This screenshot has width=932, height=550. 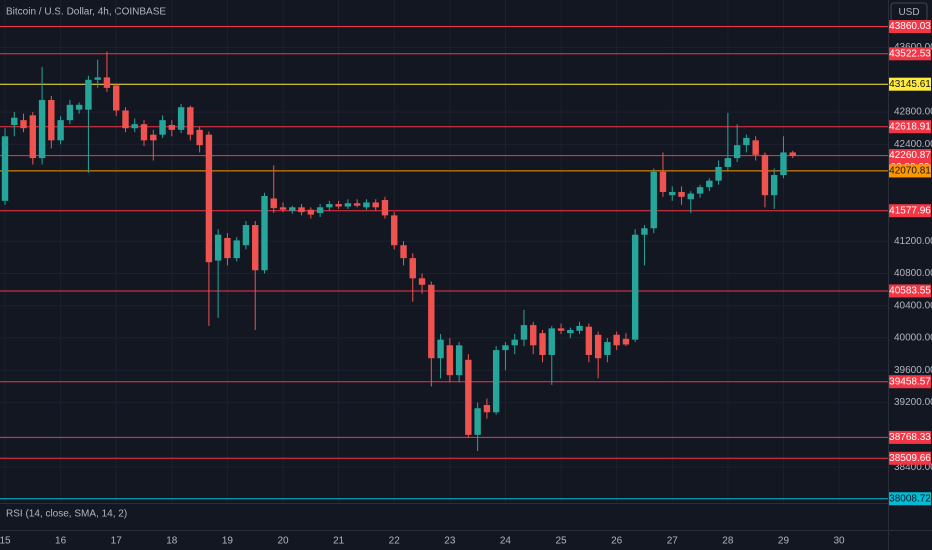 I want to click on price-label: 43860.03, so click(x=910, y=26).